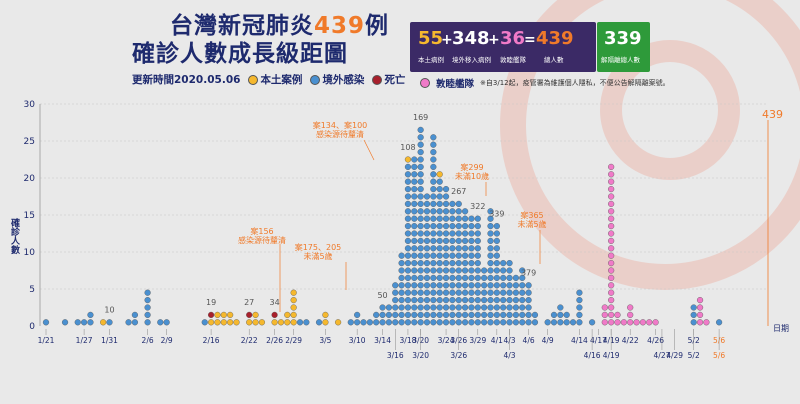 The width and height of the screenshot is (800, 404). Describe the element at coordinates (382, 340) in the screenshot. I see `x-tick-label: 3/14` at that location.